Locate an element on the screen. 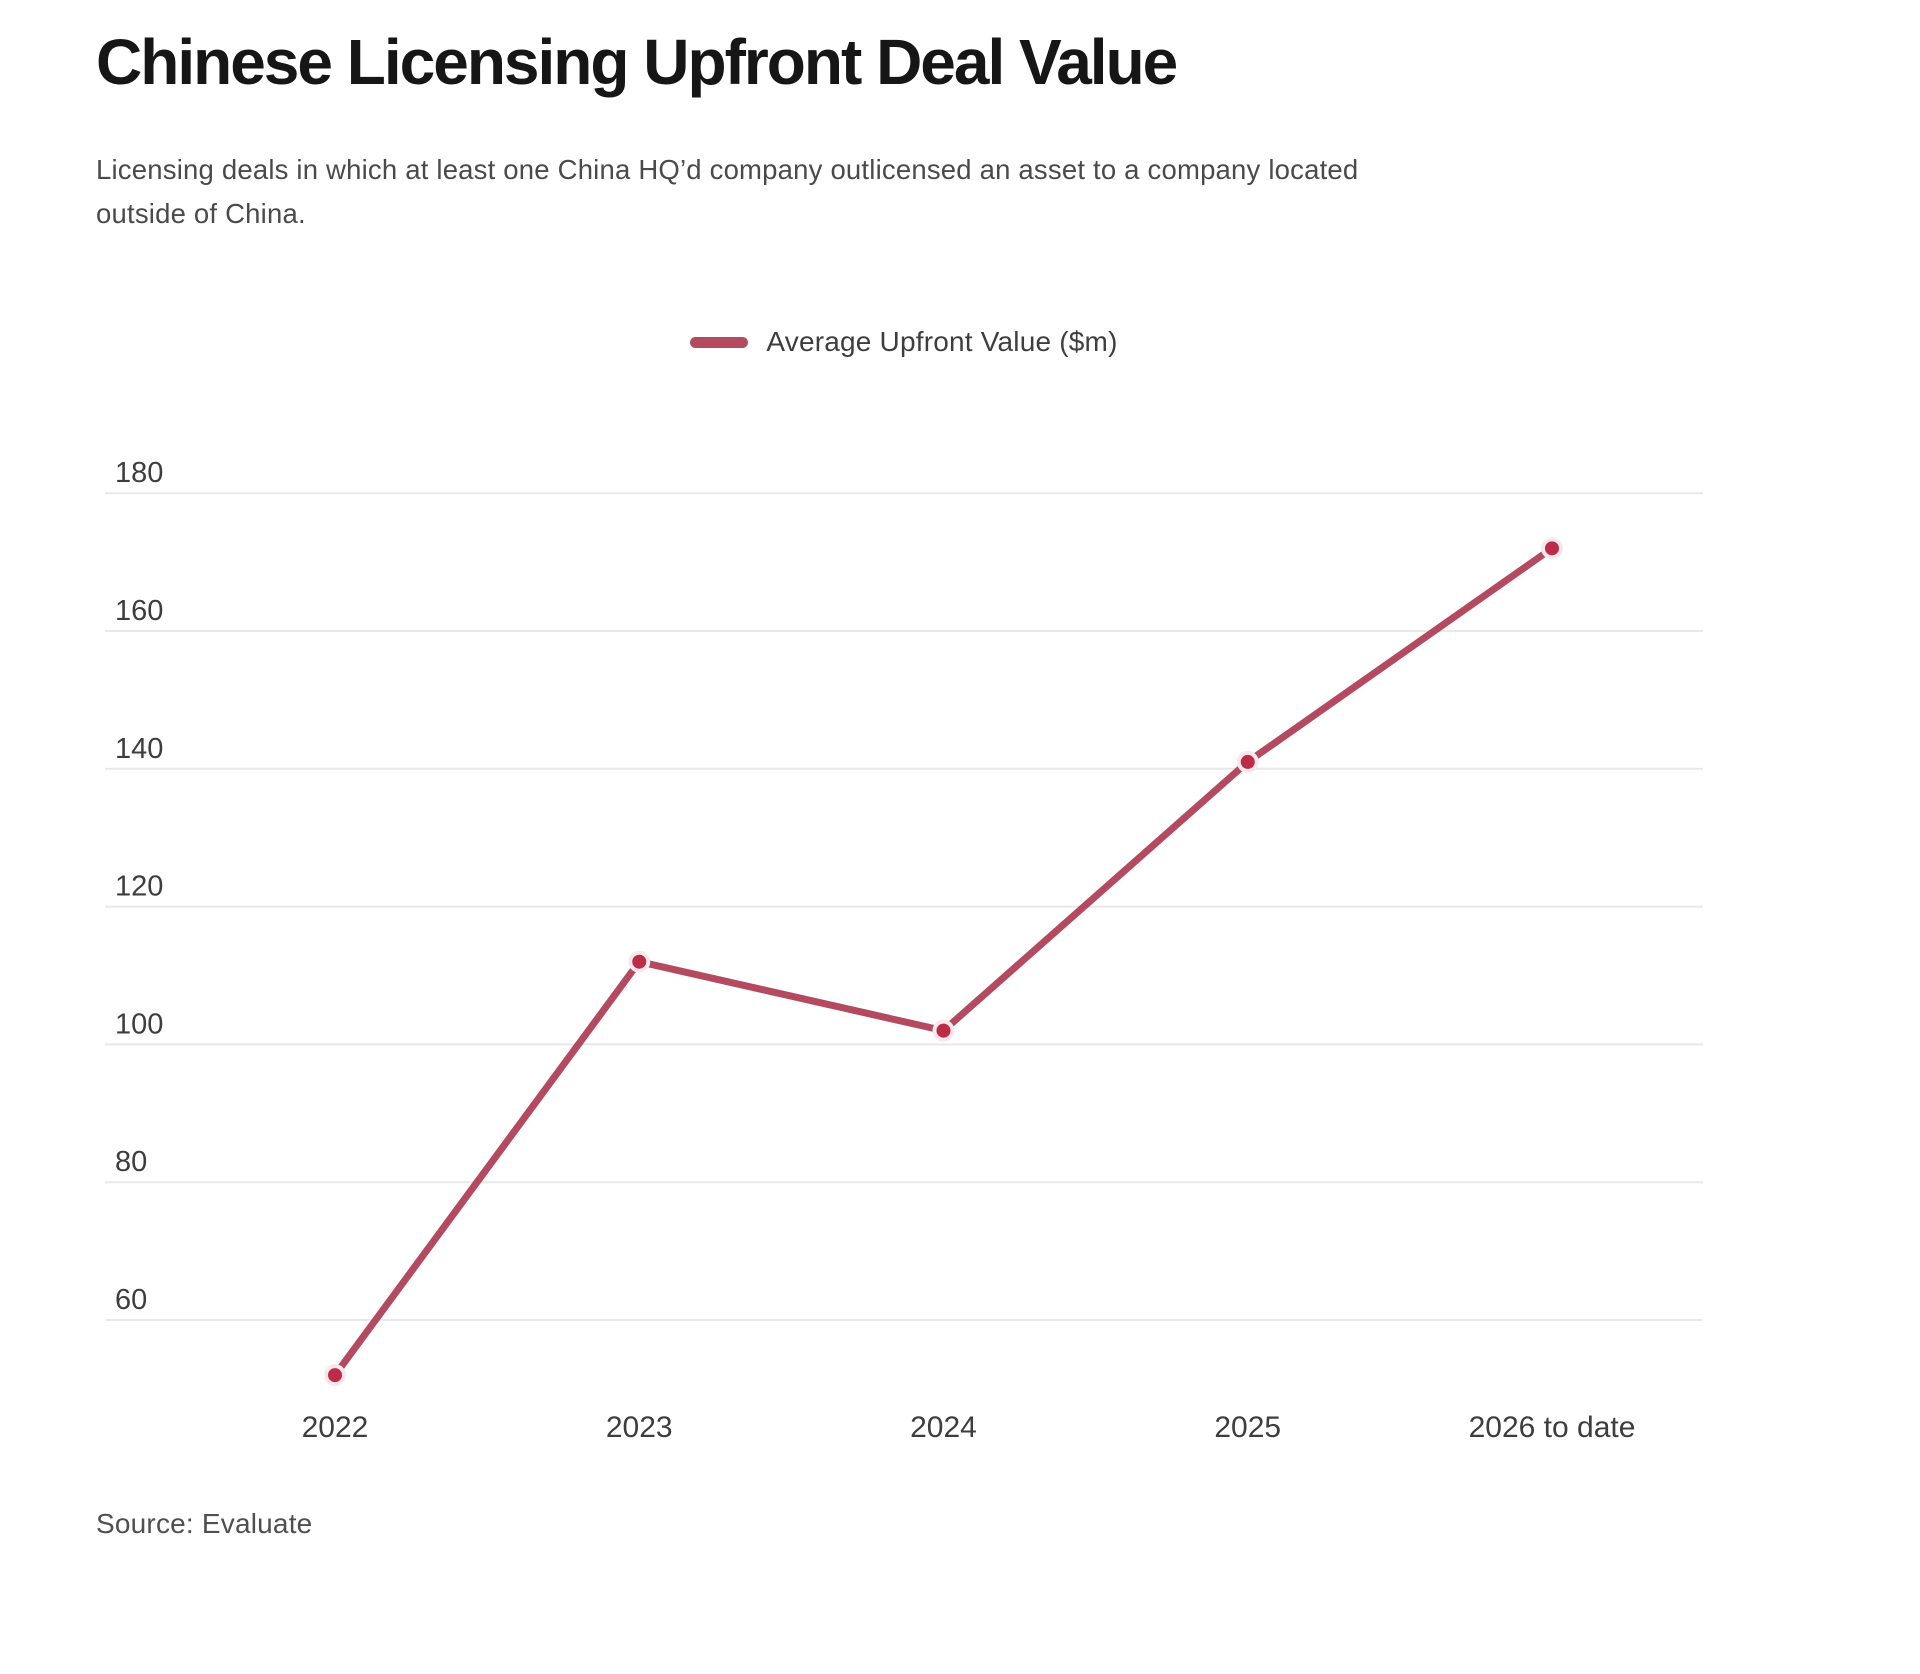 The height and width of the screenshot is (1674, 1920). y-axis-label-120: 120 is located at coordinates (139, 887).